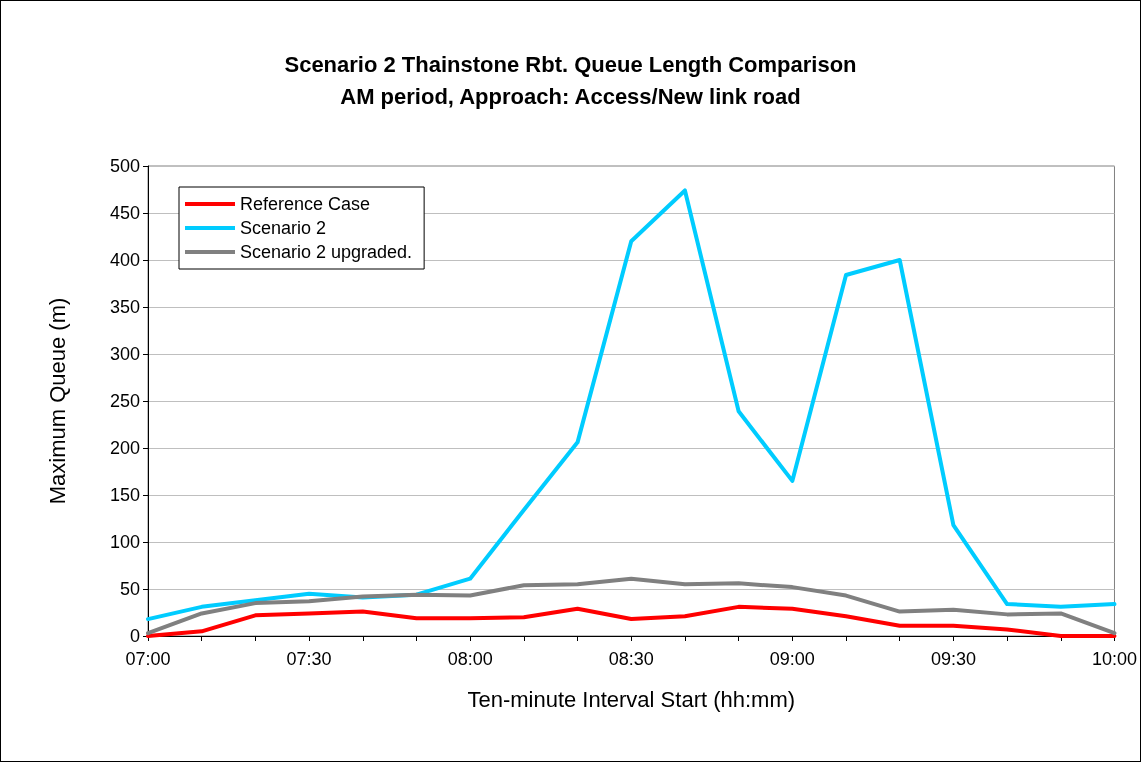  I want to click on y-tick-label: 100, so click(124, 542).